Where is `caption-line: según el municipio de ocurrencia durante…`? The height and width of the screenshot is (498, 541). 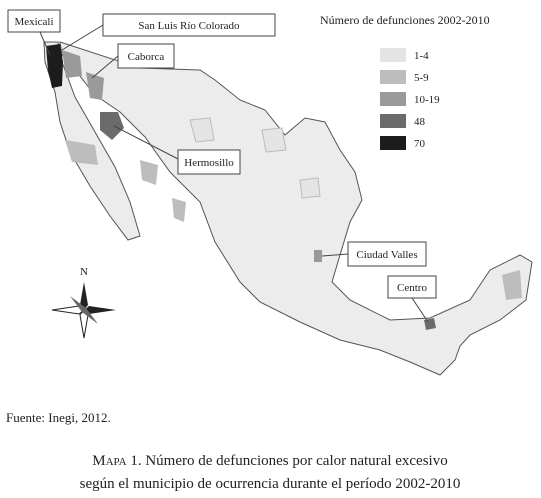 caption-line: según el municipio de ocurrencia durante… is located at coordinates (270, 484).